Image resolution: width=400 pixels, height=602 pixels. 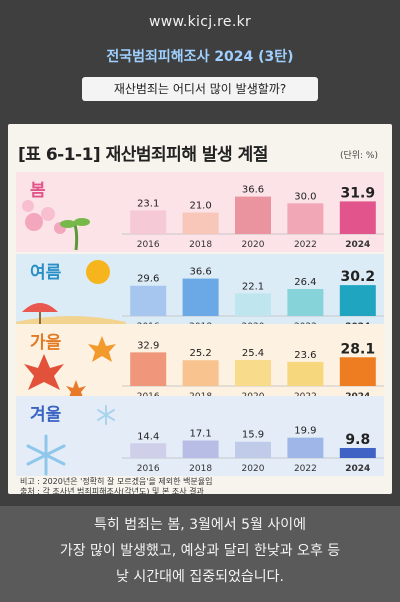 What do you see at coordinates (116, 481) in the screenshot?
I see `chart-note: 비고 : 2020년은 '정확히 잘 모르겠음'을 제외한 백분율임` at bounding box center [116, 481].